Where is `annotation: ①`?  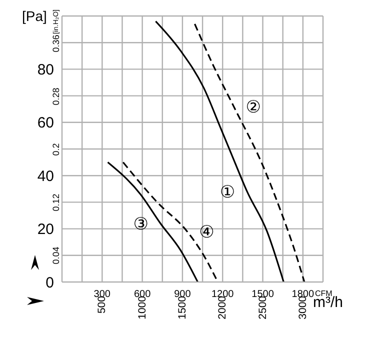
annotation: ① is located at coordinates (228, 192).